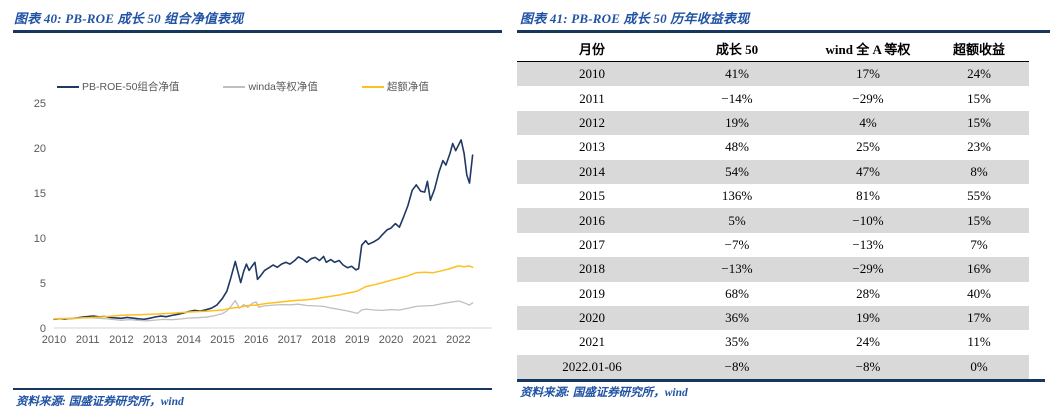  I want to click on table-cell: 4%, so click(868, 122).